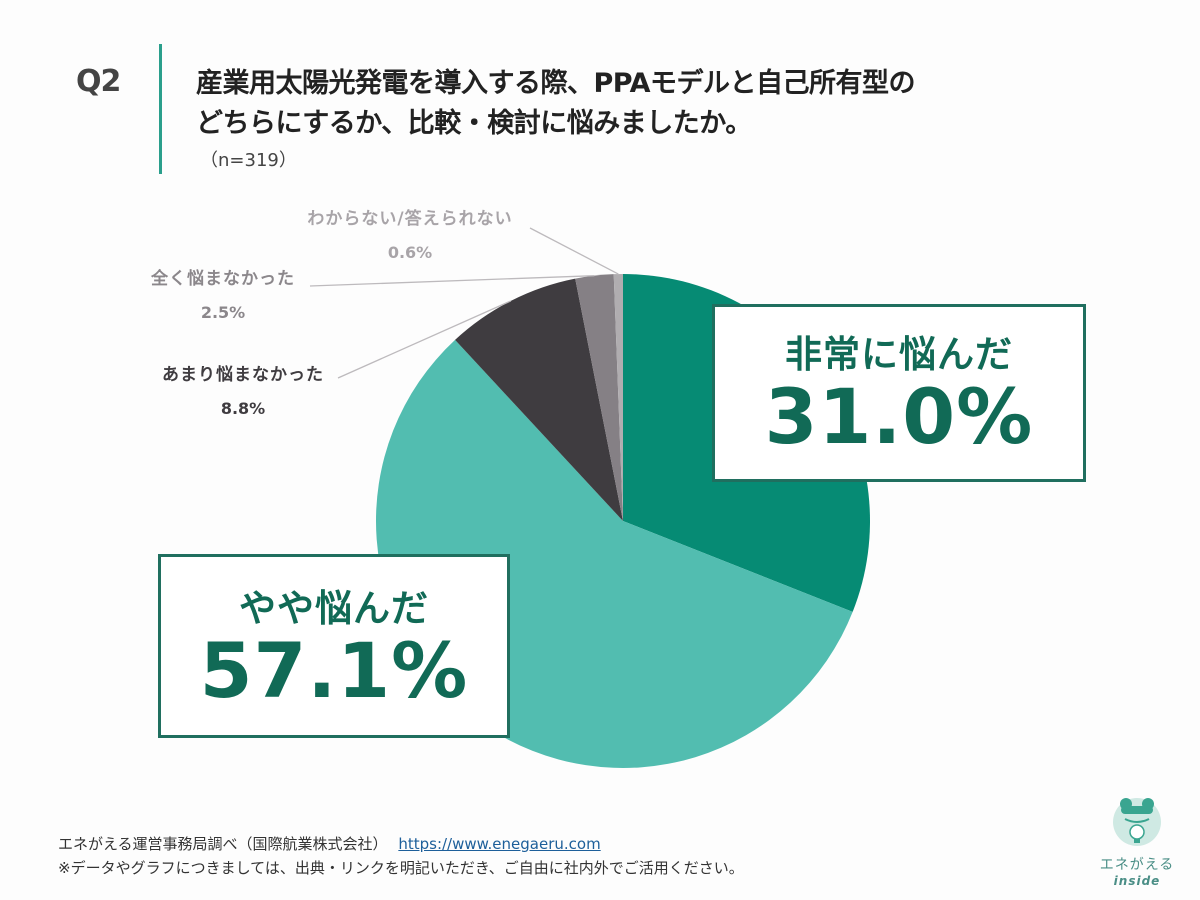  What do you see at coordinates (98, 81) in the screenshot?
I see `question-number: Q2` at bounding box center [98, 81].